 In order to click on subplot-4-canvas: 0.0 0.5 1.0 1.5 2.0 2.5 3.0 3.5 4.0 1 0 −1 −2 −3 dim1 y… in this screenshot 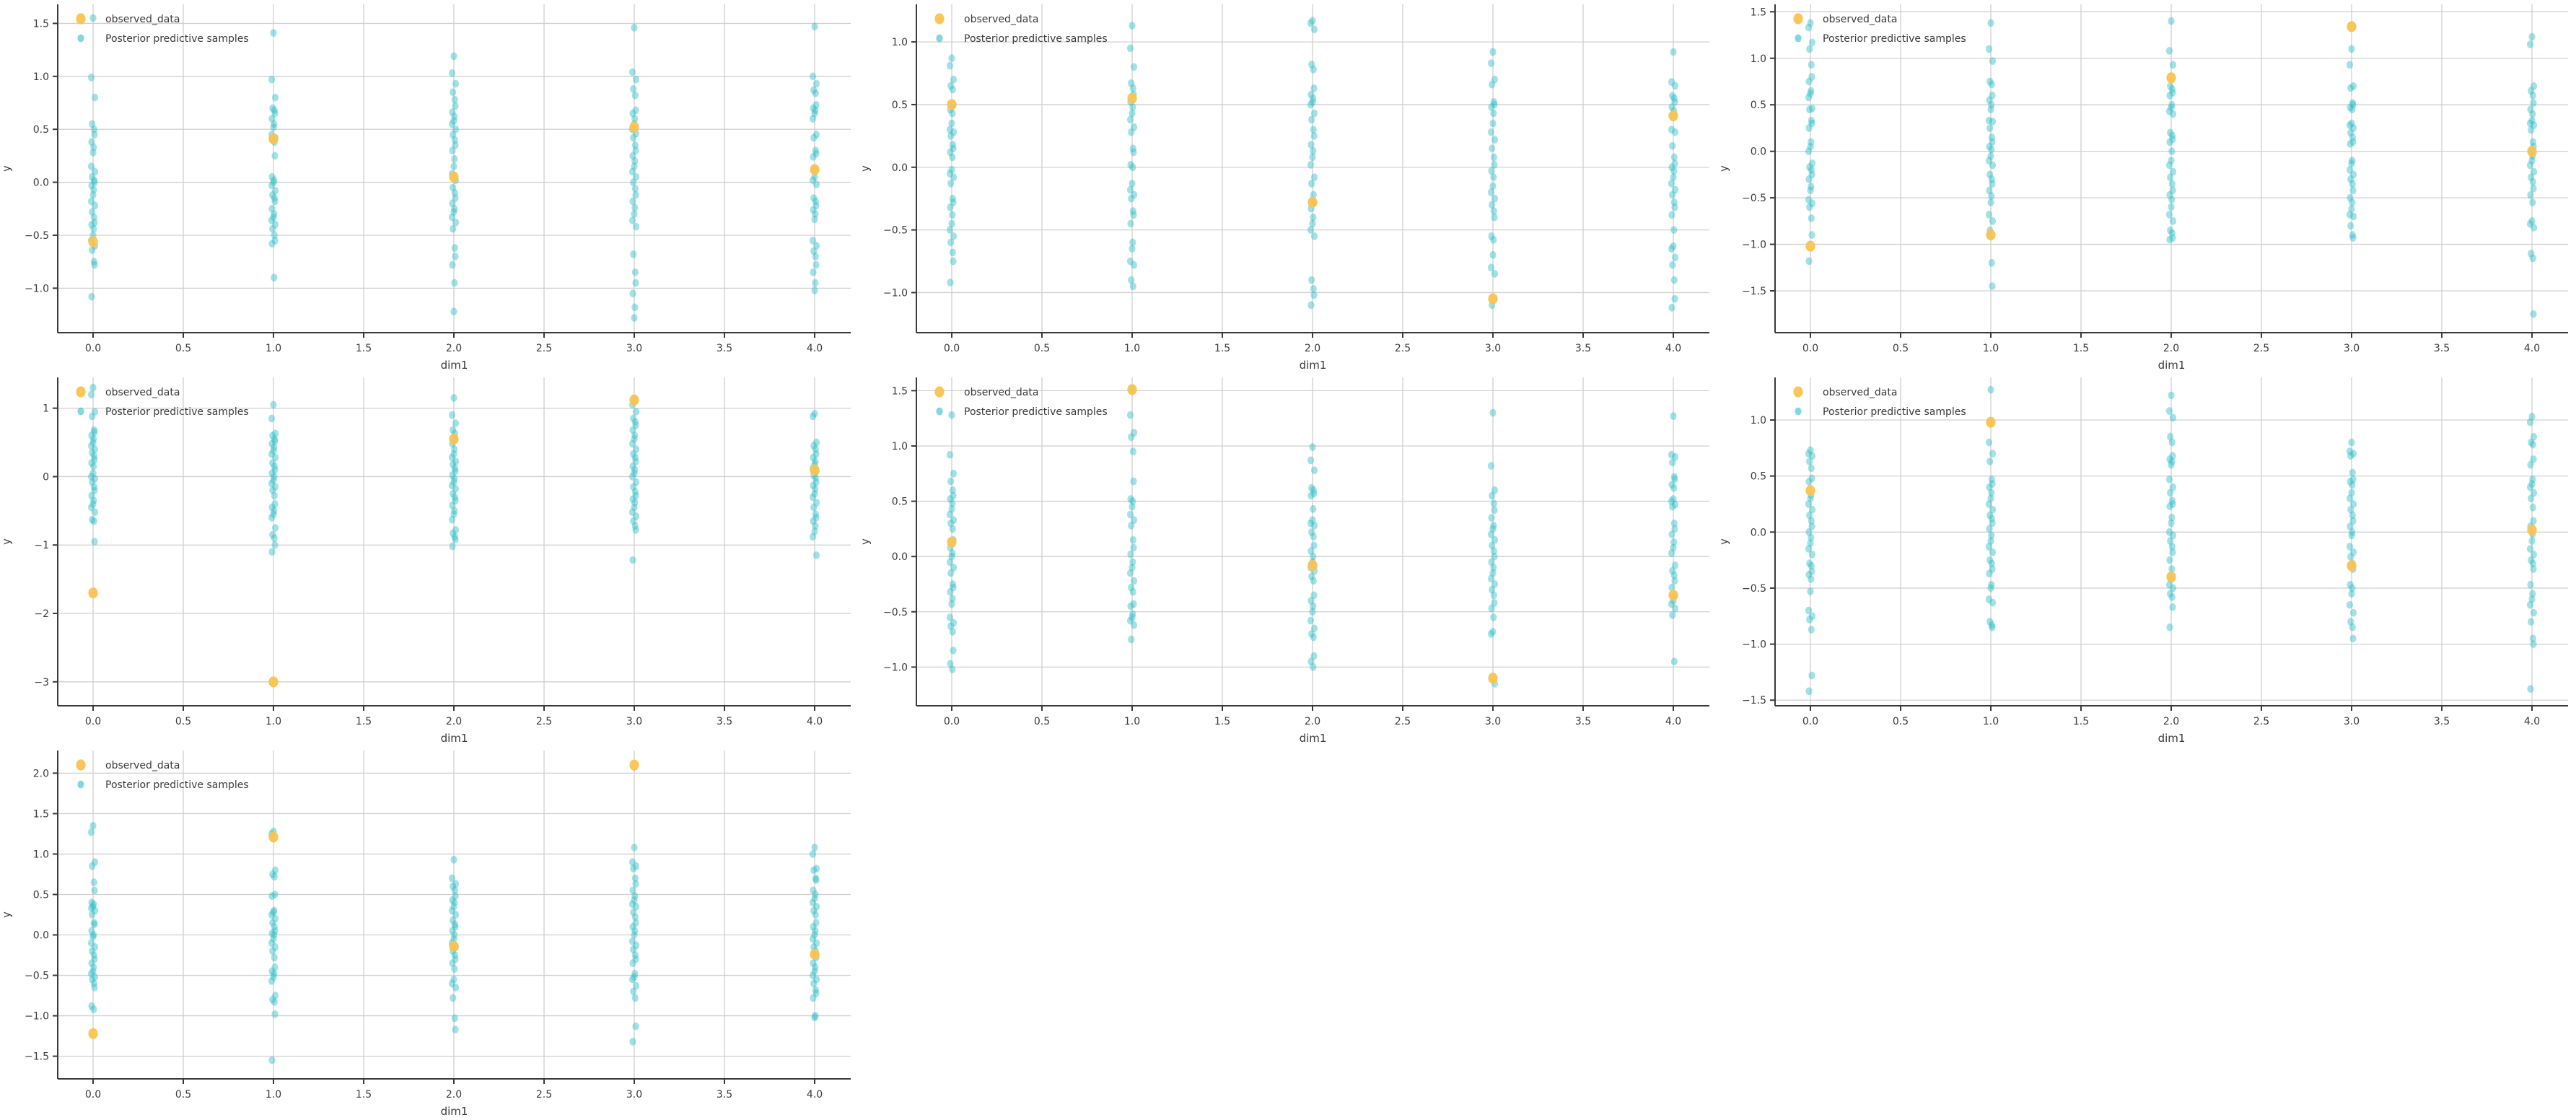, I will do `click(425, 561)`.